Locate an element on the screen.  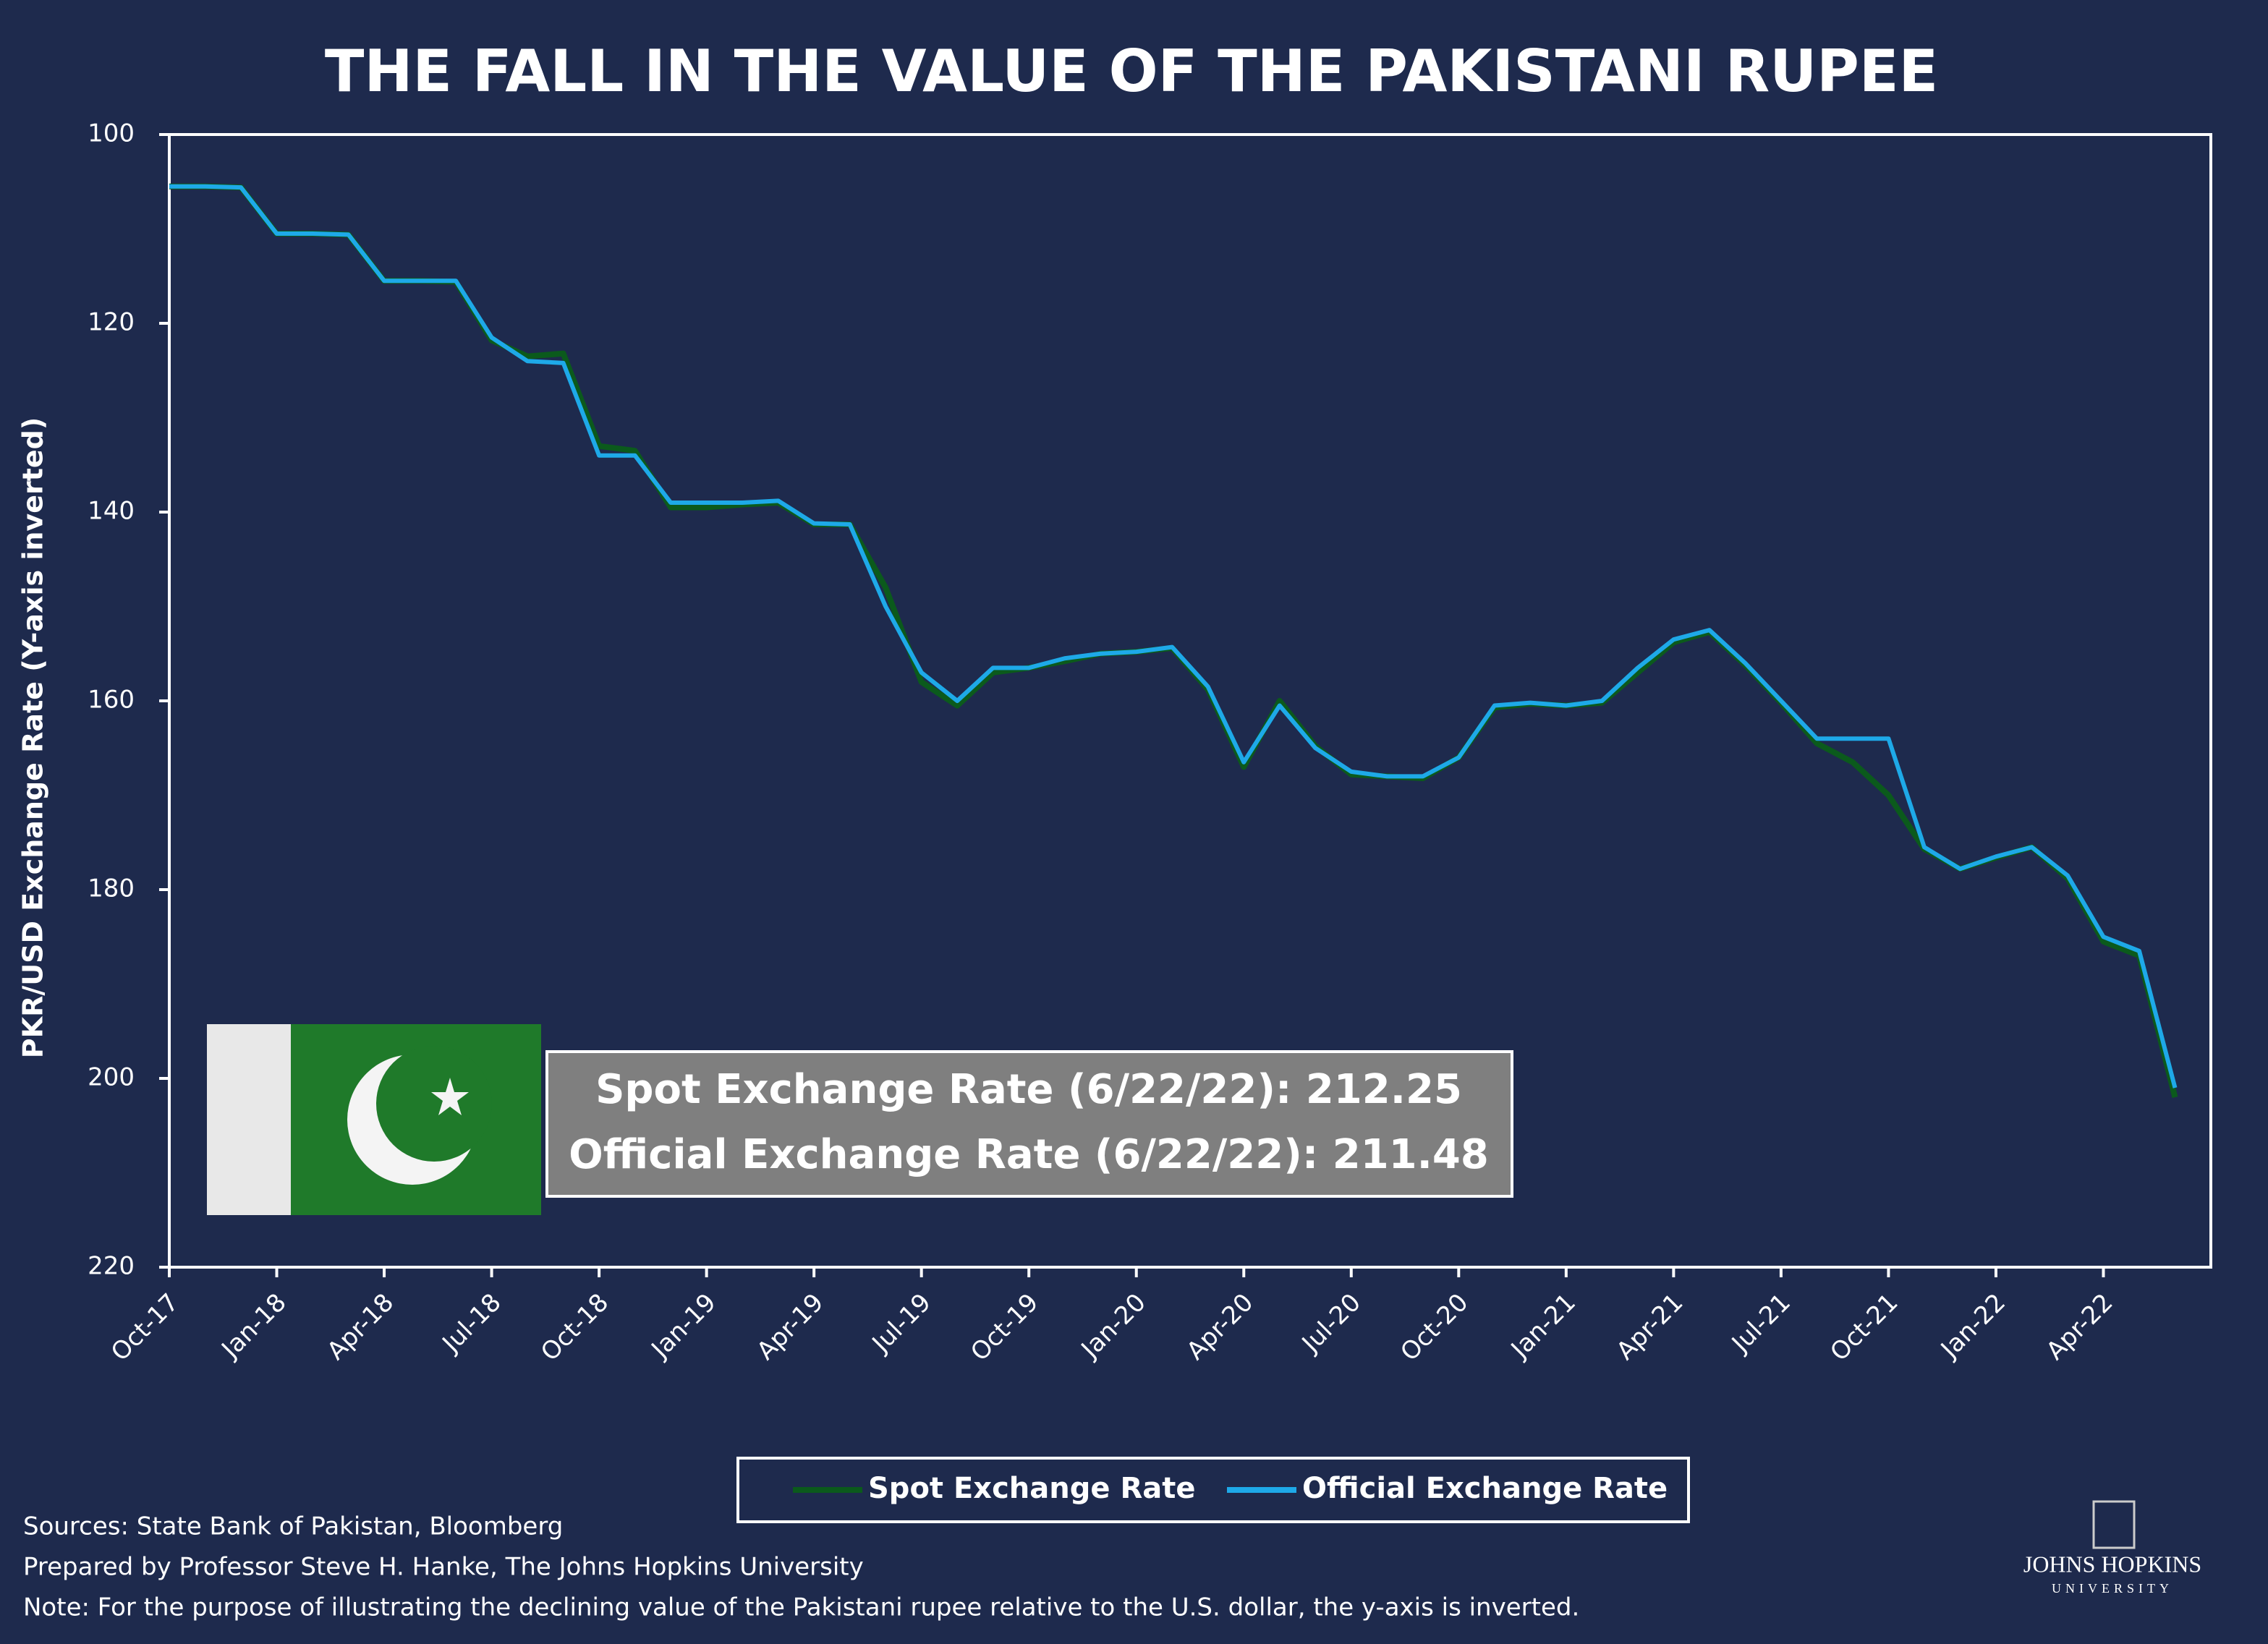
y-tick-label: 120 is located at coordinates (112, 322).